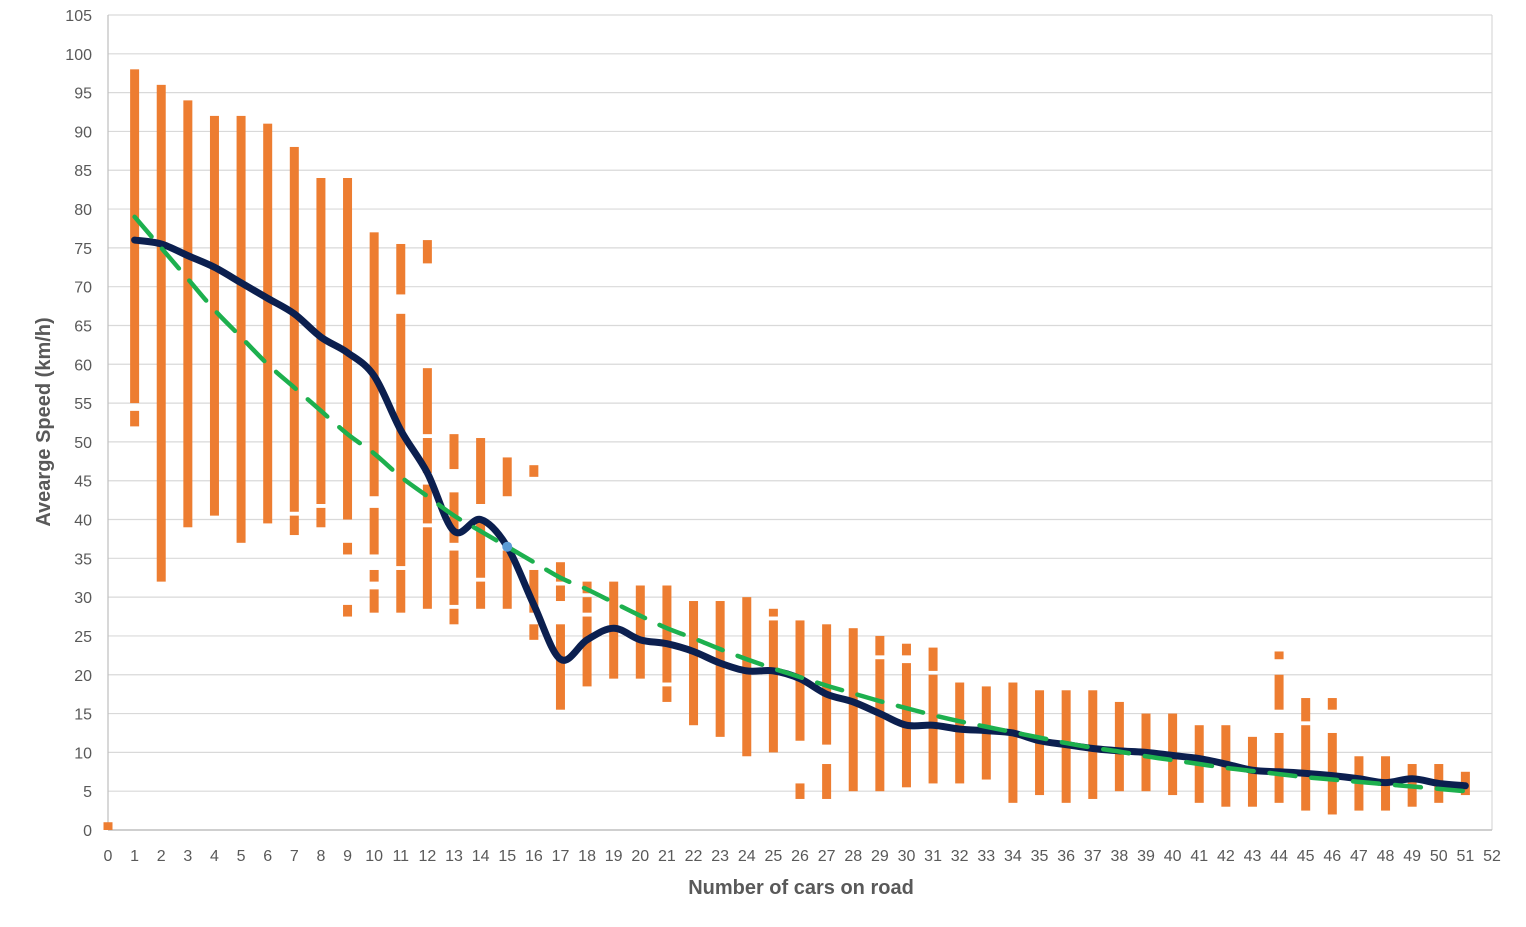  I want to click on y-tick-label: 20, so click(83, 676).